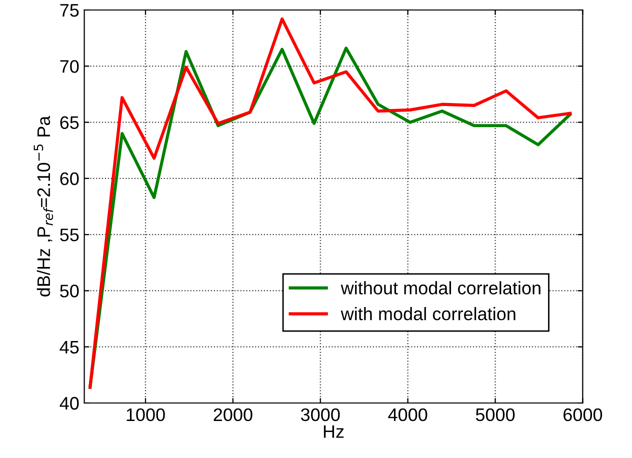  I want to click on y-tick-label: 75, so click(69, 10).